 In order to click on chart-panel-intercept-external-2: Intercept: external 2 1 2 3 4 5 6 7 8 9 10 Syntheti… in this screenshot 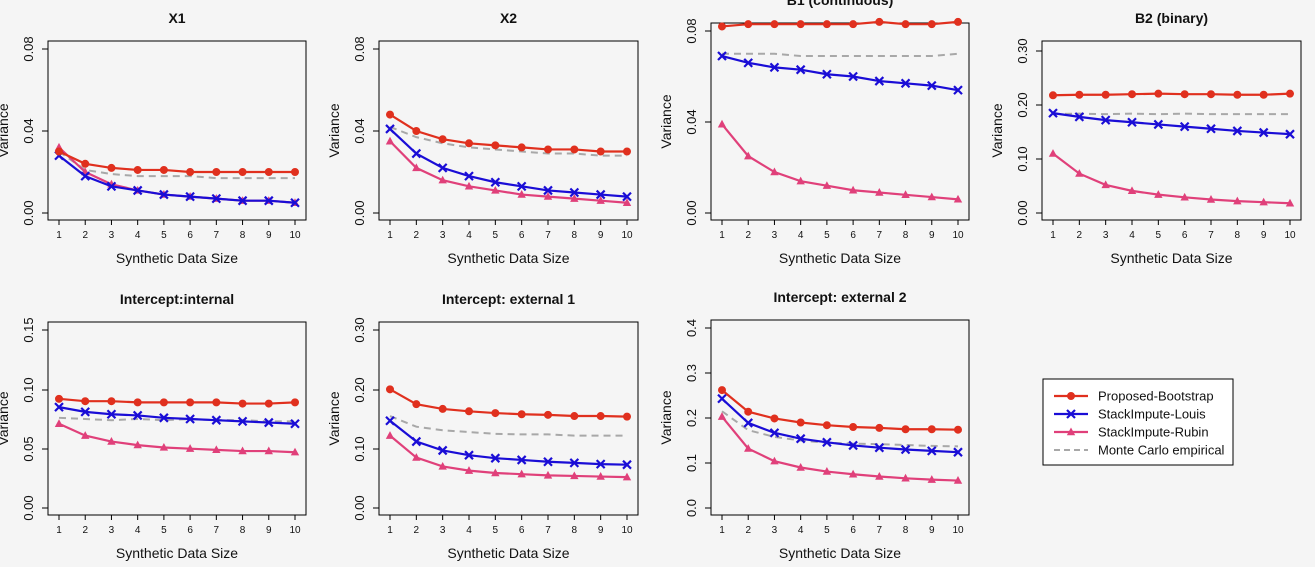, I will do `click(814, 425)`.